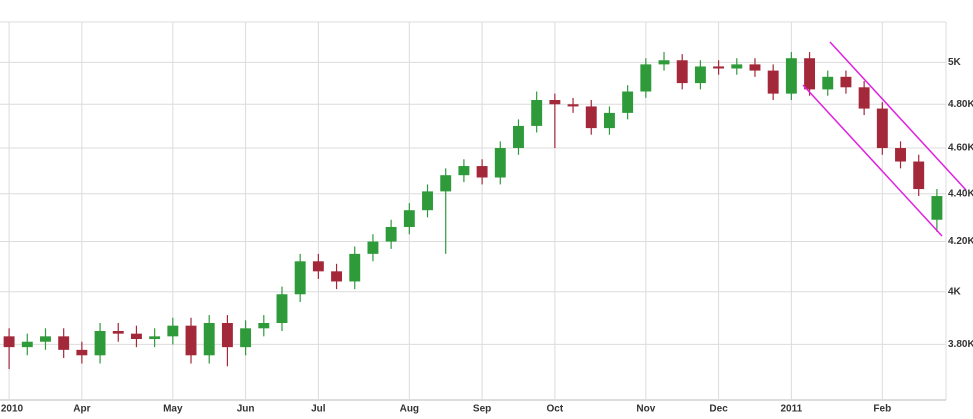  What do you see at coordinates (955, 62) in the screenshot?
I see `y-tick-label: 5K` at bounding box center [955, 62].